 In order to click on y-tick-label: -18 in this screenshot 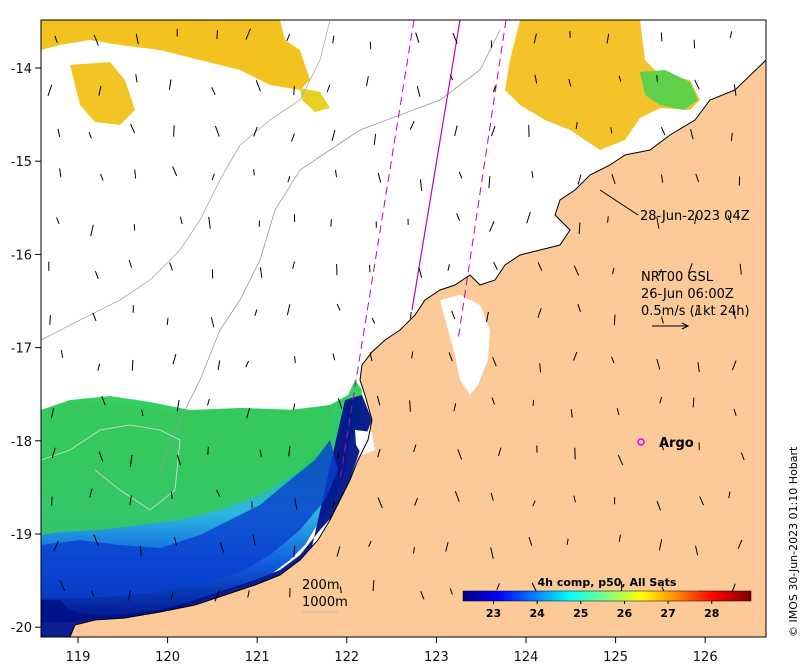, I will do `click(21, 442)`.